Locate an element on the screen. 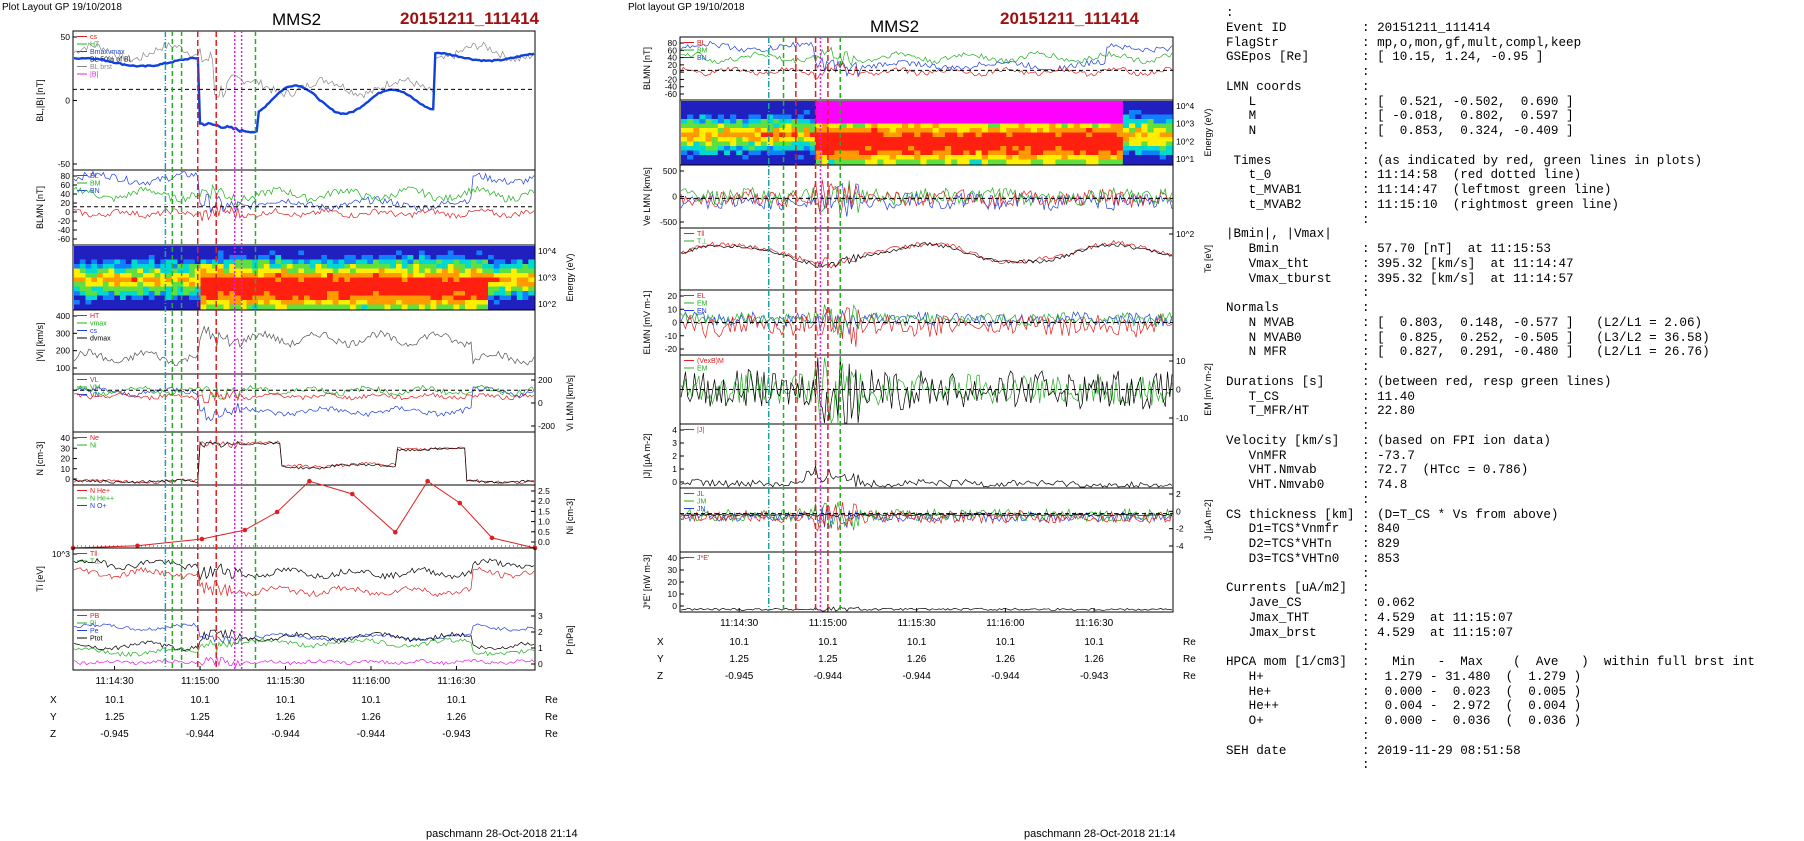  legend-entry: T⊥ is located at coordinates (702, 242).